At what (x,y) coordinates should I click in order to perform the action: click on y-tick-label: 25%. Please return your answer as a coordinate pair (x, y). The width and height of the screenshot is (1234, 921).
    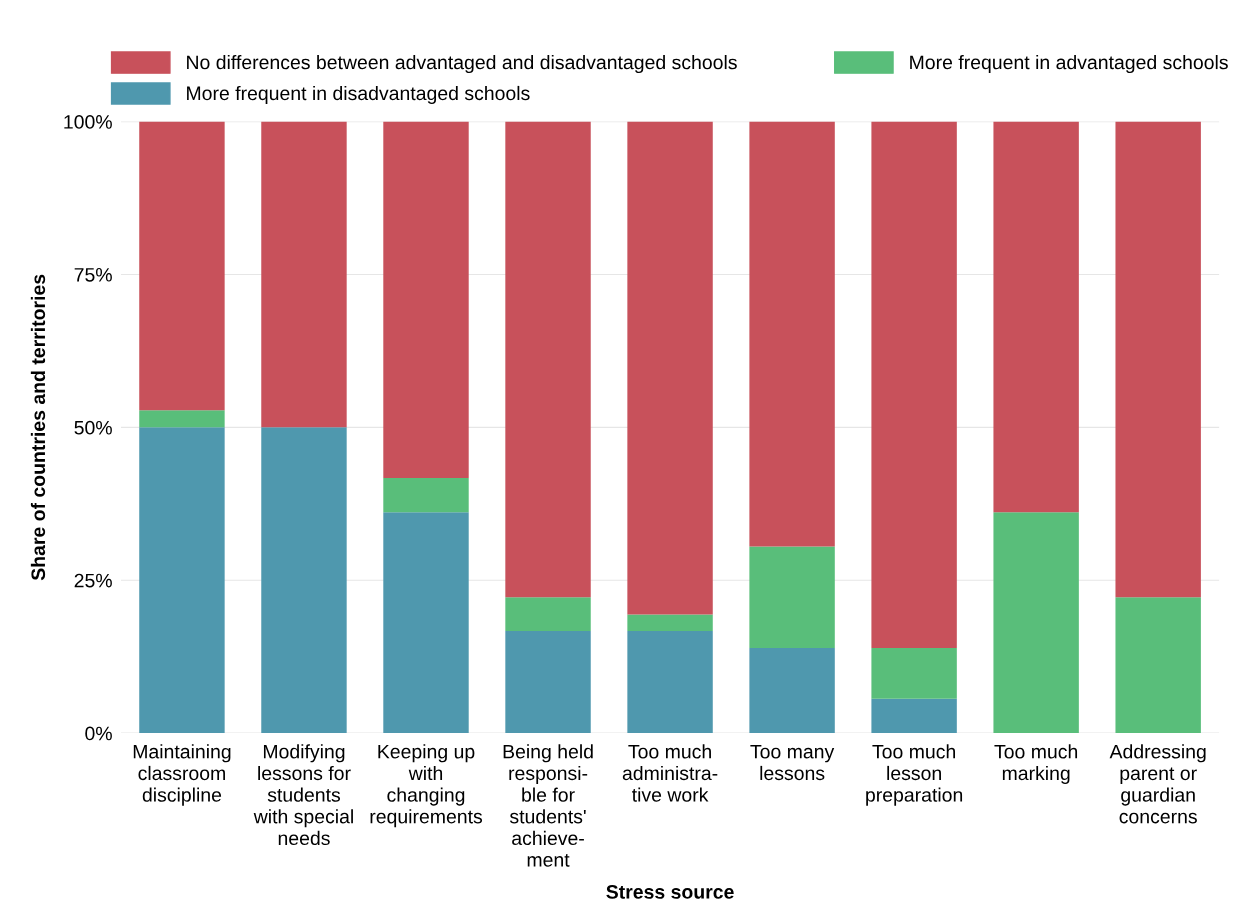
    Looking at the image, I should click on (93, 580).